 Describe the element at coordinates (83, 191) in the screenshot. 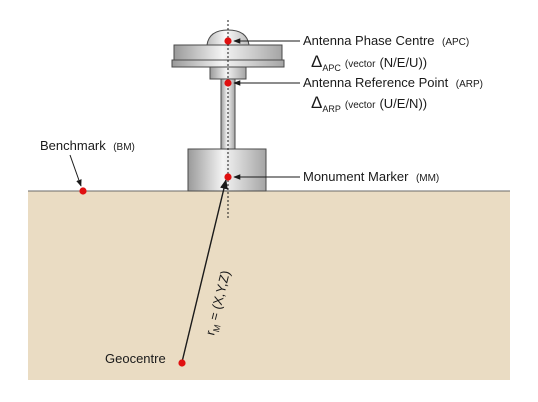

I see `benchmark-point` at that location.